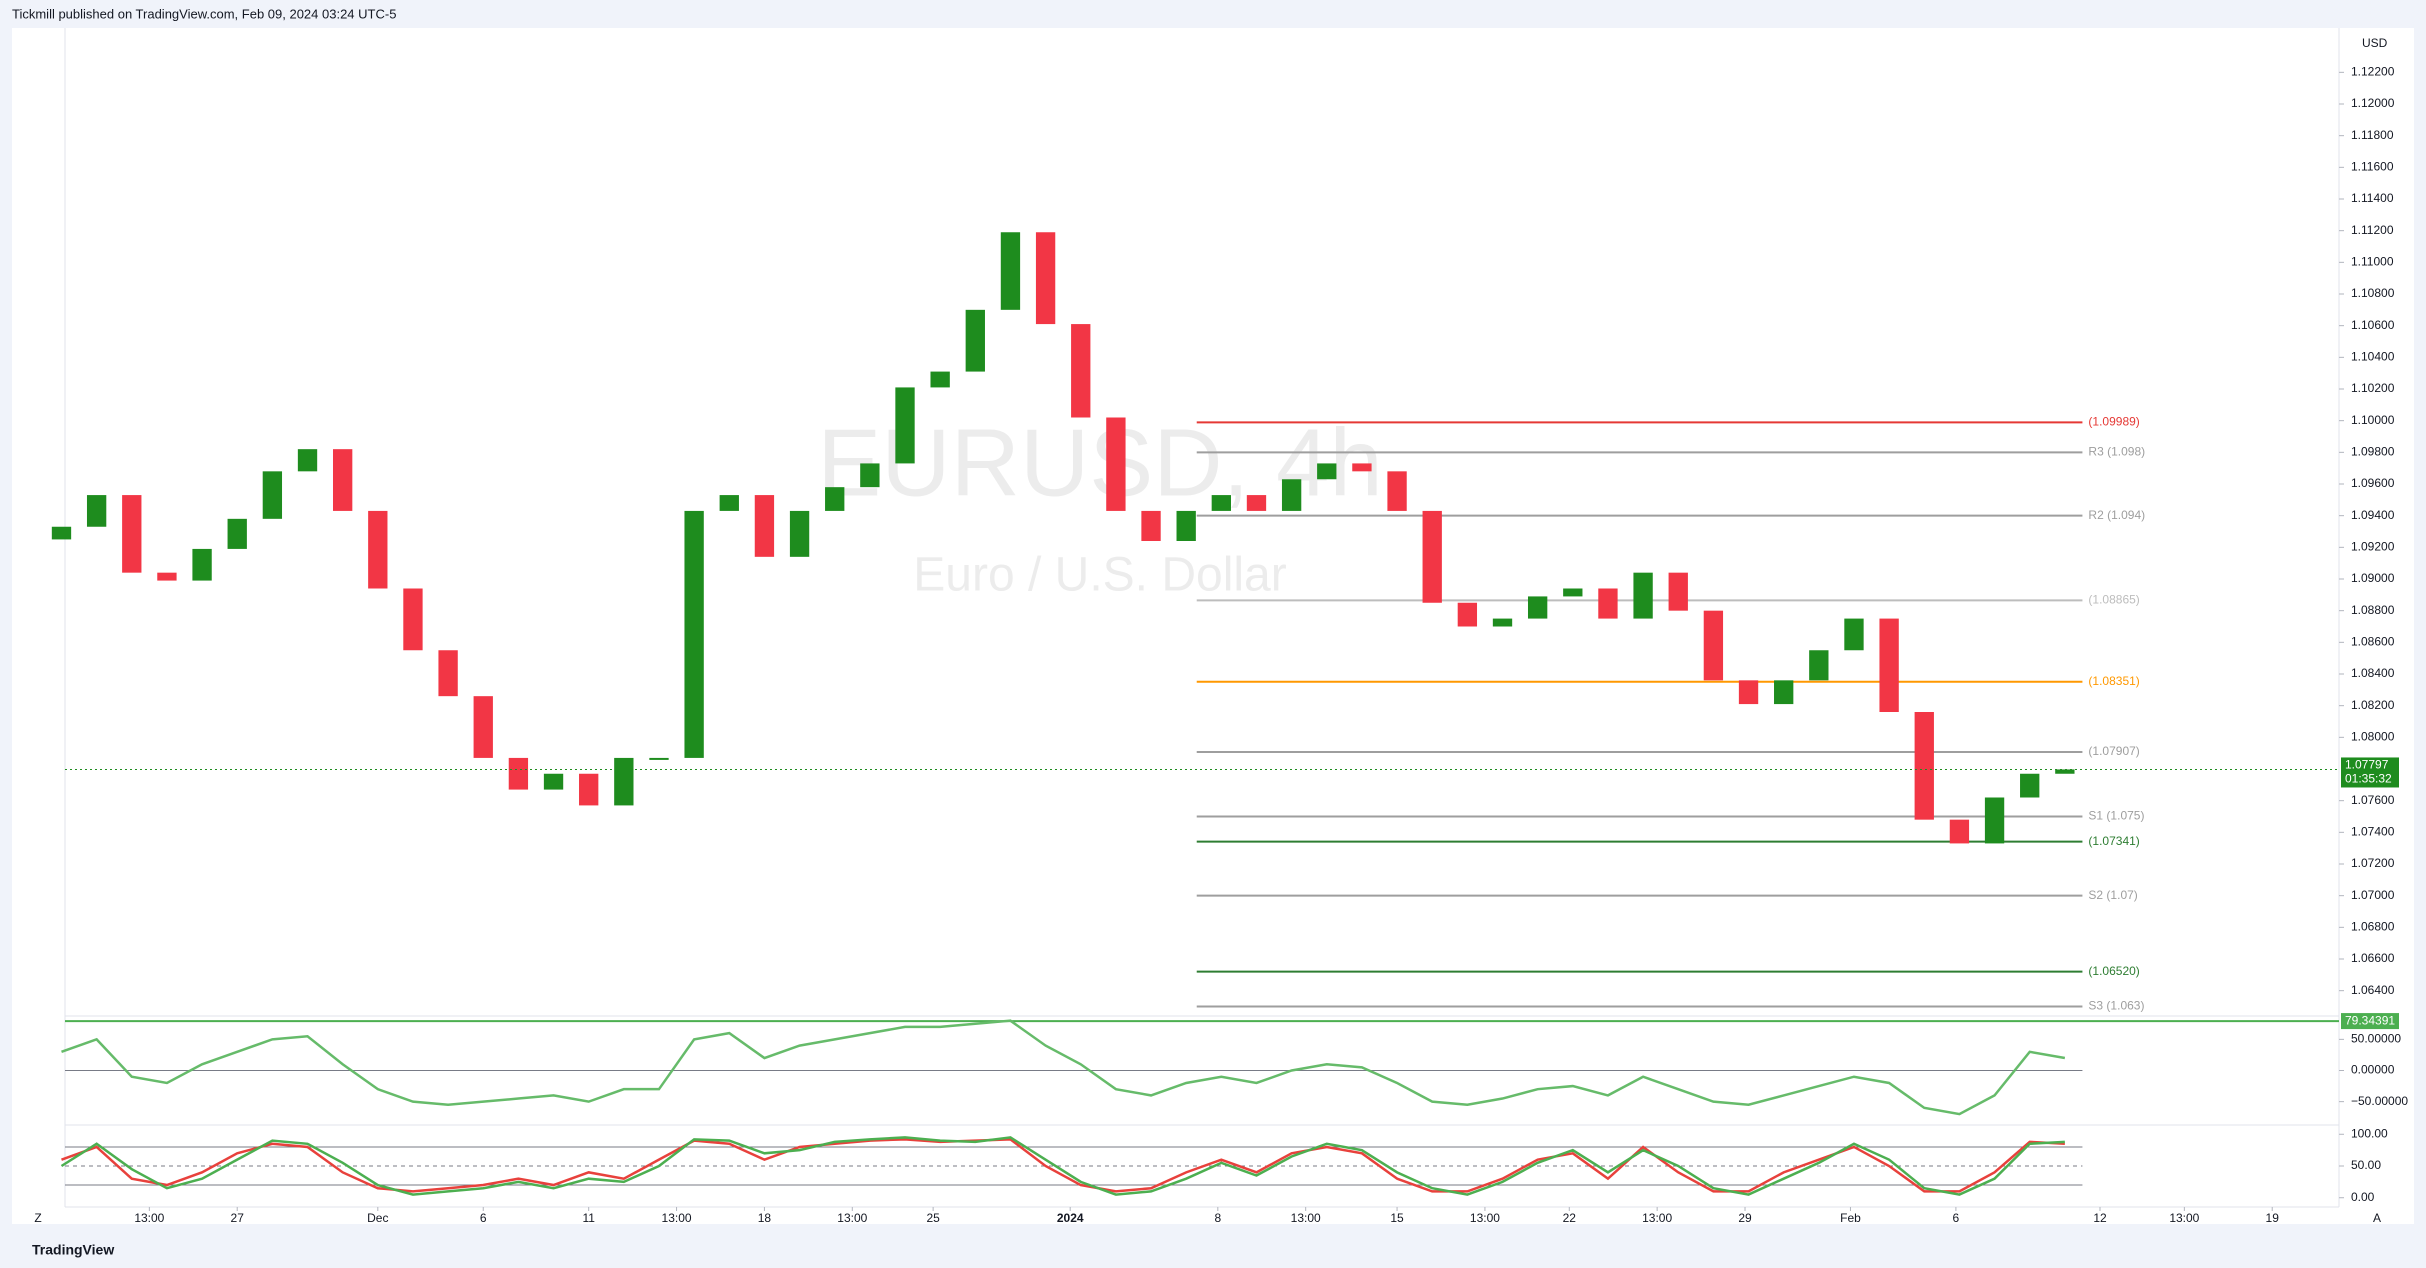 The height and width of the screenshot is (1268, 2426). Describe the element at coordinates (1070, 1218) in the screenshot. I see `x-tick-label: 2024` at that location.